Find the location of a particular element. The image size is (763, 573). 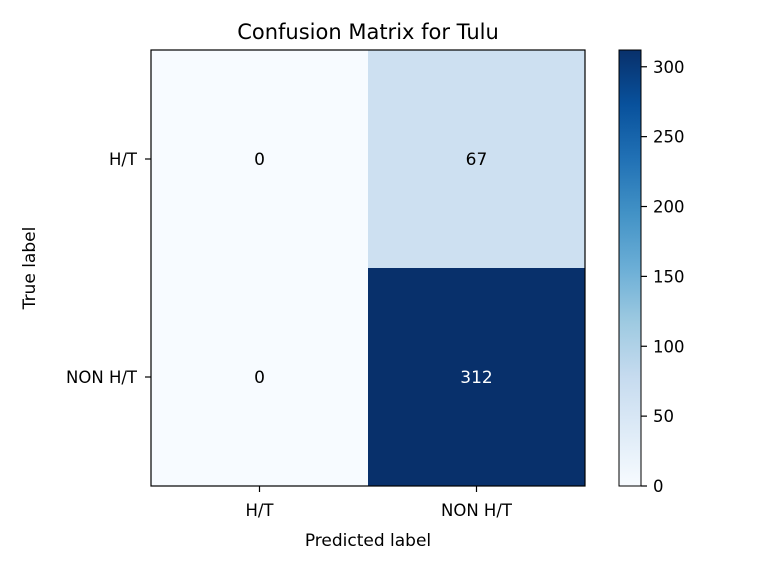

cell-value-label: 312 is located at coordinates (476, 378).